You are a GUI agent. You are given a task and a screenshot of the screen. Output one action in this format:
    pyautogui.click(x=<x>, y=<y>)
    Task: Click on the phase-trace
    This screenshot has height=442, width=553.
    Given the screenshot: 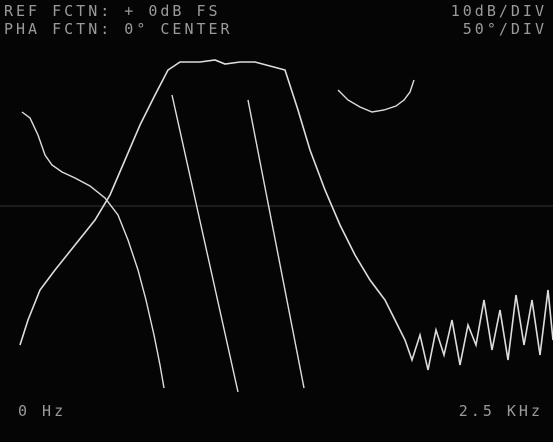 What is the action you would take?
    pyautogui.click(x=376, y=96)
    